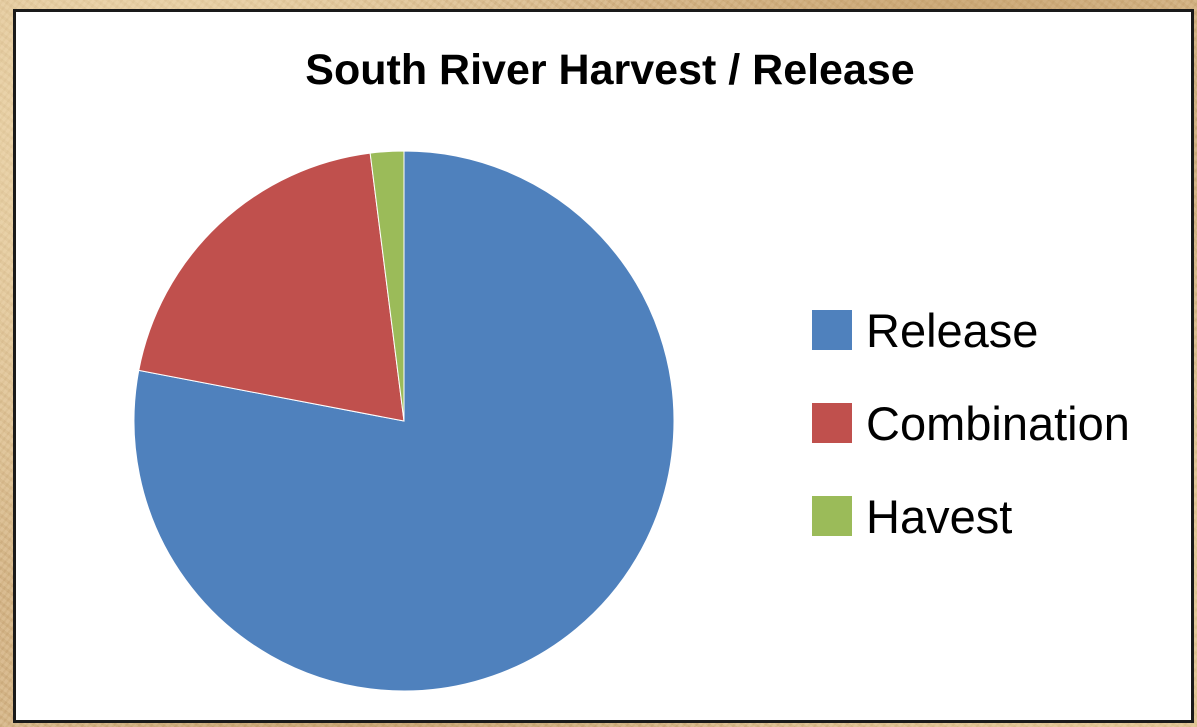 Image resolution: width=1197 pixels, height=727 pixels. I want to click on pie-slice-combination, so click(271, 287).